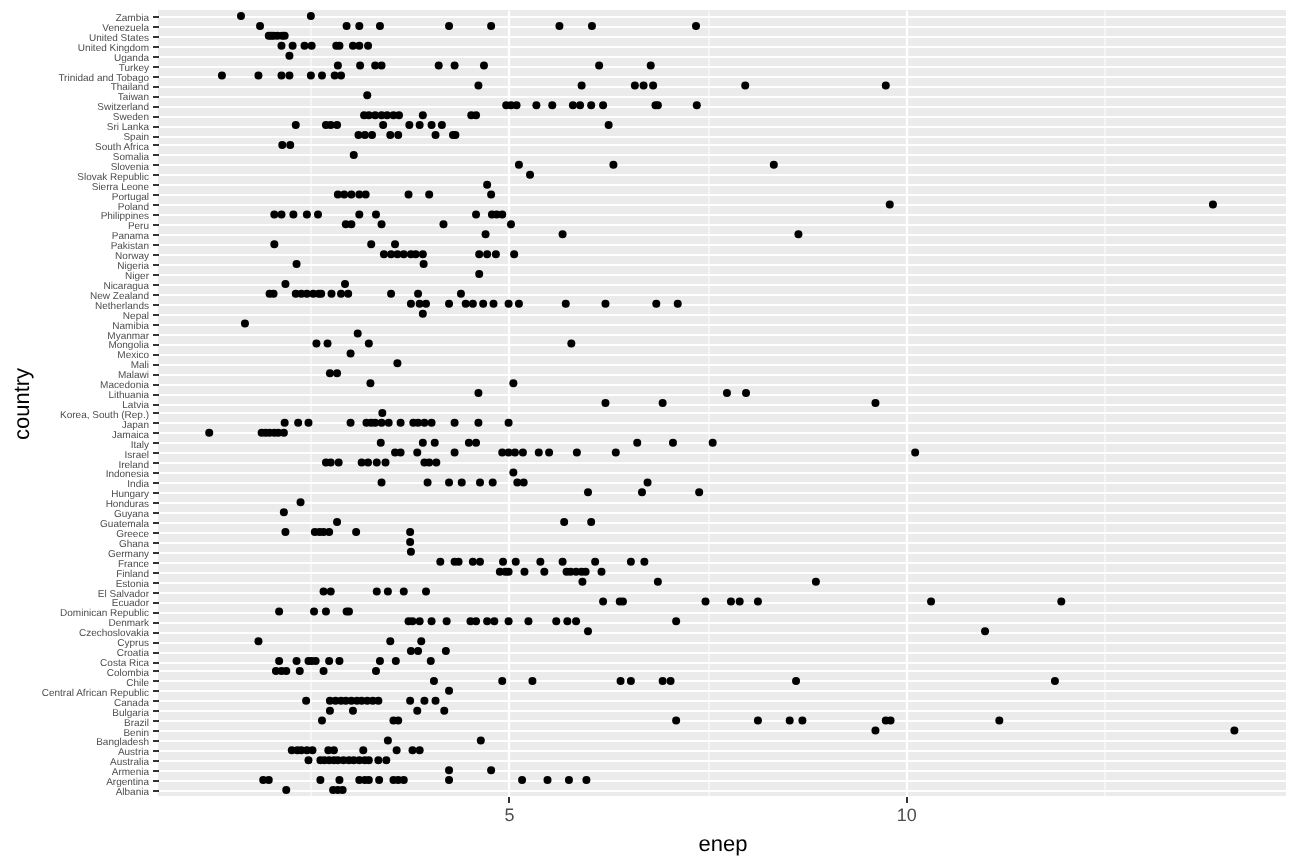  What do you see at coordinates (723, 845) in the screenshot?
I see `x-axis-title: enep` at bounding box center [723, 845].